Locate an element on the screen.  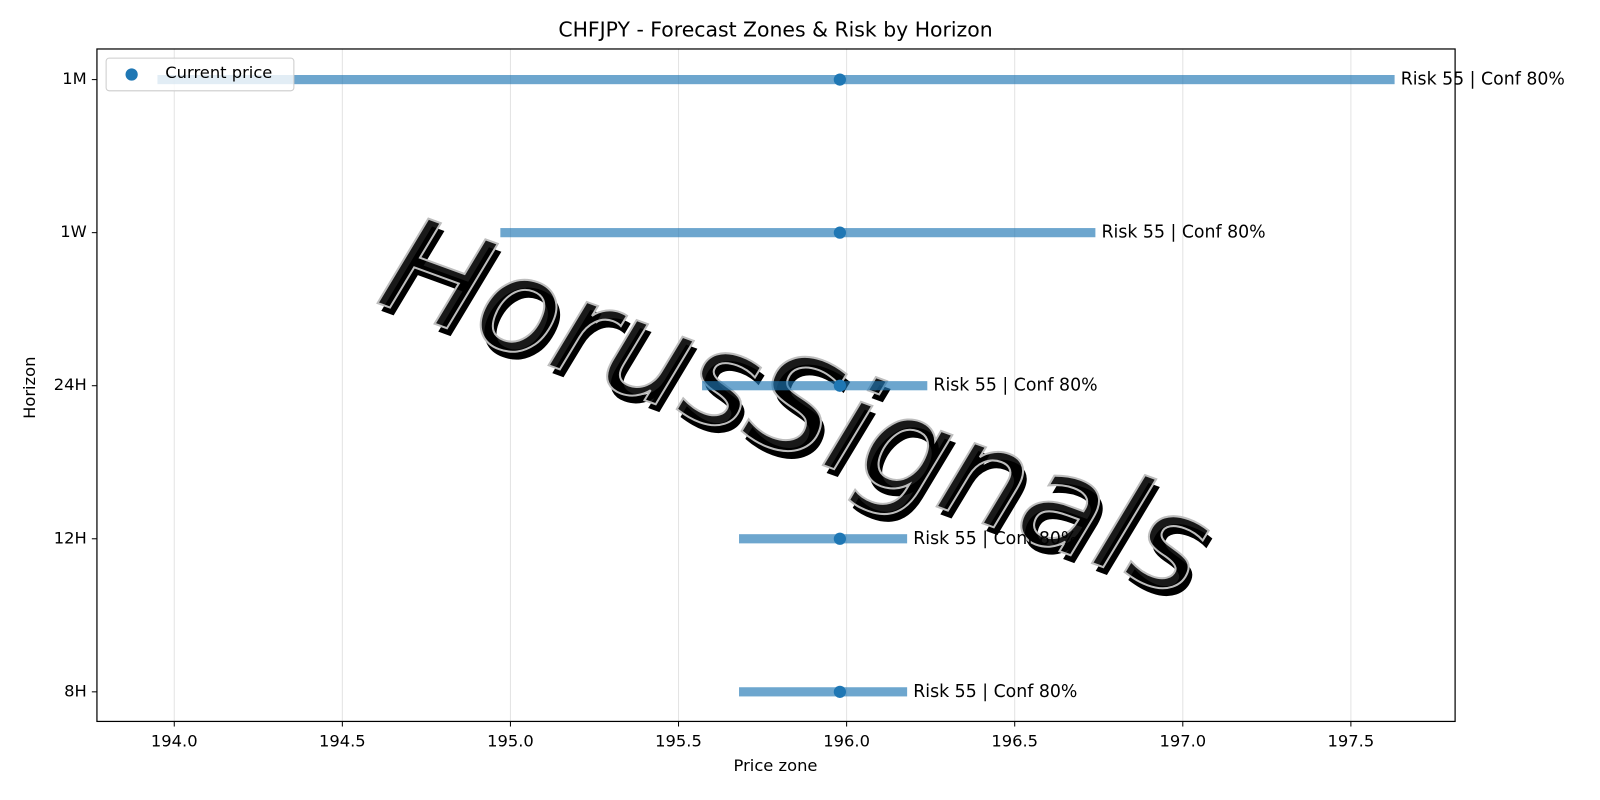
y-tick-label: 8H is located at coordinates (75, 690).